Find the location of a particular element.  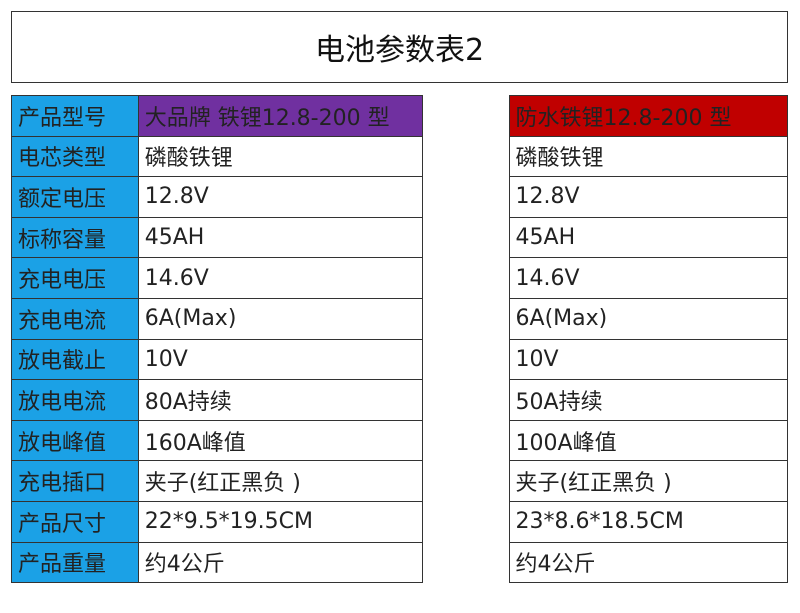

row-label: 产品重量 is located at coordinates (75, 562).